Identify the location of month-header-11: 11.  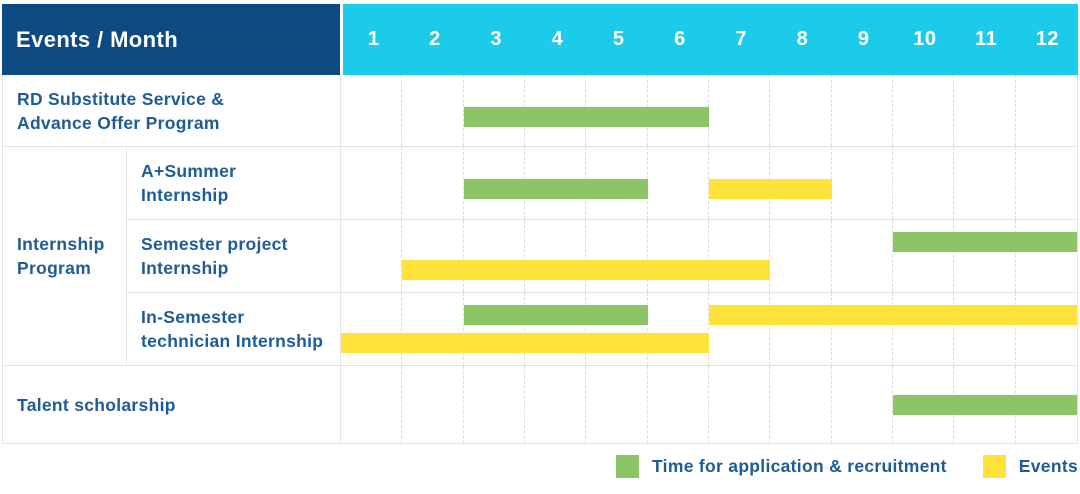
(986, 39).